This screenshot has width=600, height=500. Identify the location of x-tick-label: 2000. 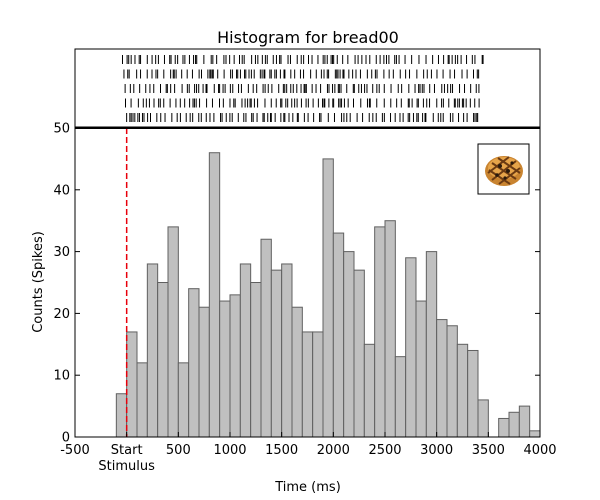
(333, 450).